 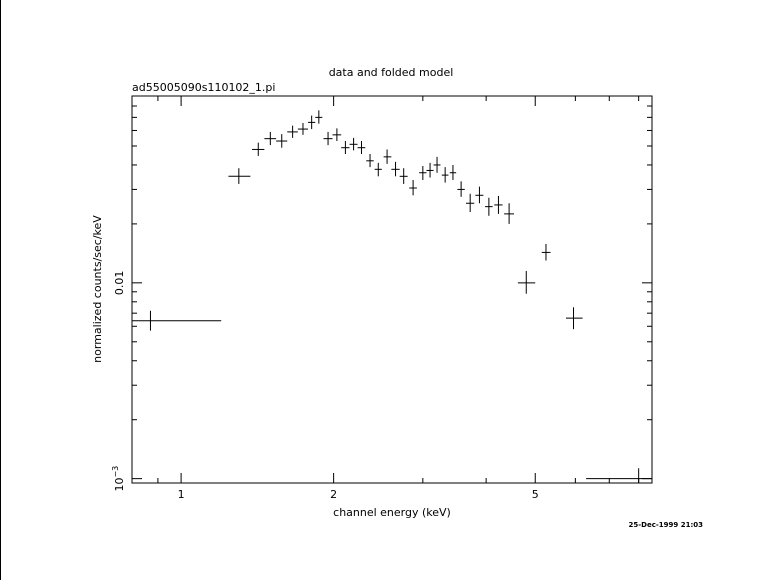 What do you see at coordinates (333, 494) in the screenshot?
I see `x-tick-label: 2` at bounding box center [333, 494].